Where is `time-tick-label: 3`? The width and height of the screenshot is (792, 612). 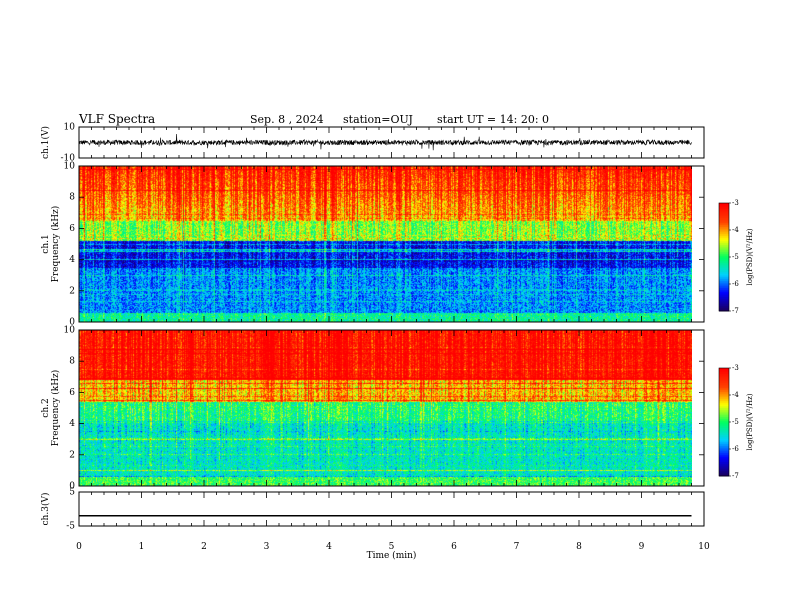 time-tick-label: 3 is located at coordinates (267, 547).